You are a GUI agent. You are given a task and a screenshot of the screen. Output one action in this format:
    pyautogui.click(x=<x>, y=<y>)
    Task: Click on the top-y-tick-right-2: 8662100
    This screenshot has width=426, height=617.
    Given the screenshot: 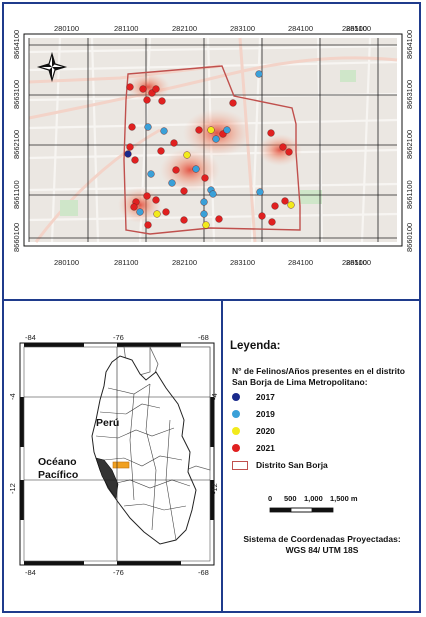 What is the action you would take?
    pyautogui.click(x=409, y=144)
    